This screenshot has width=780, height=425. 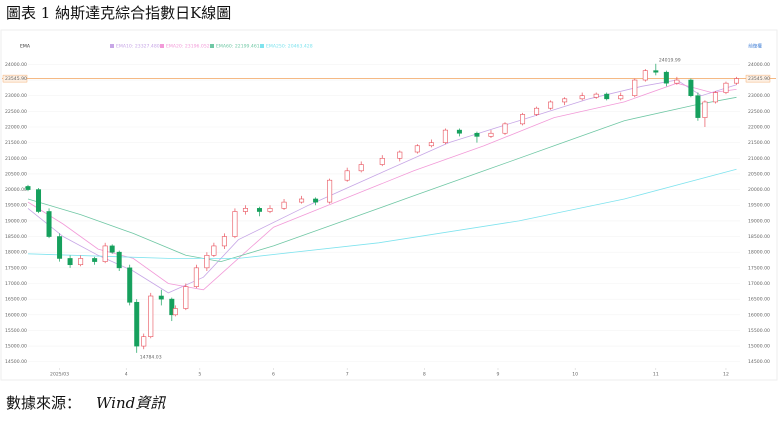 I want to click on legend-swatch, so click(x=162, y=46).